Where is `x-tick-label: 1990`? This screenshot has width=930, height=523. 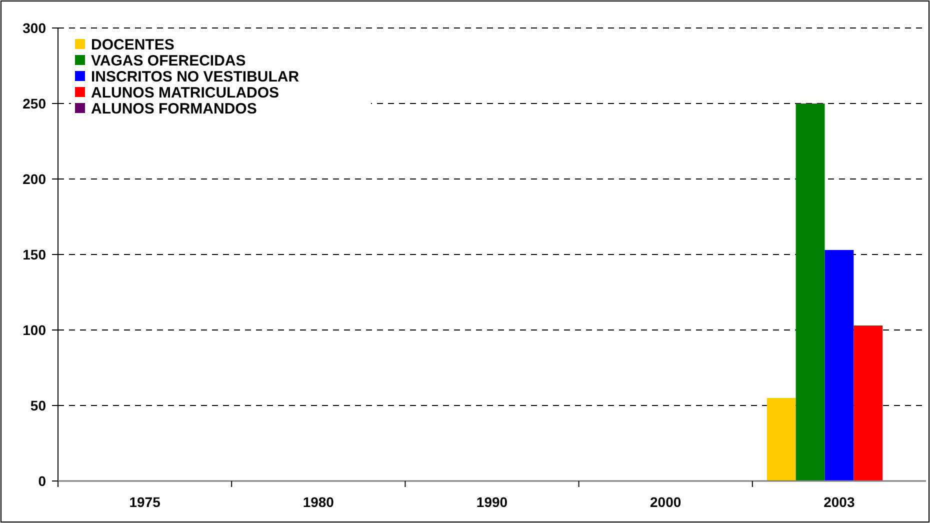 x-tick-label: 1990 is located at coordinates (492, 502).